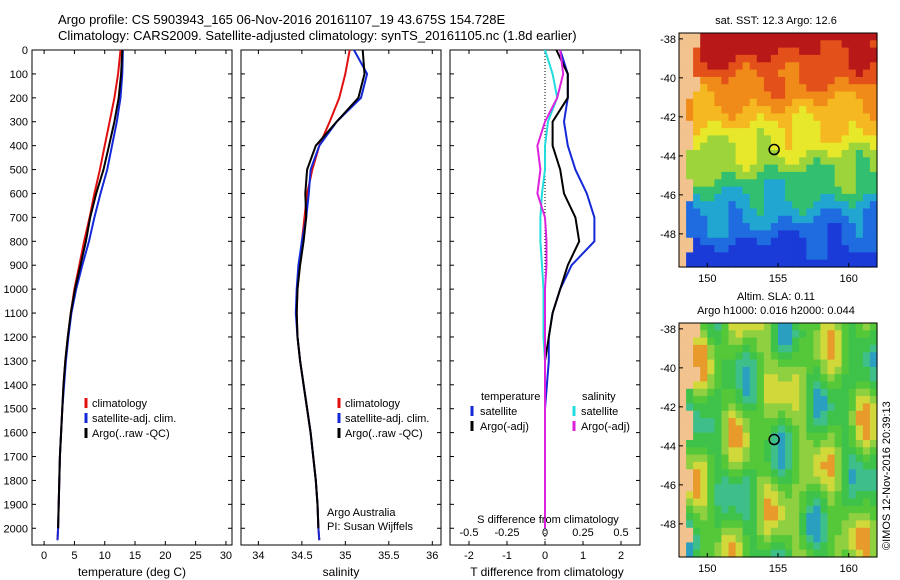 This screenshot has width=900, height=580. Describe the element at coordinates (341, 572) in the screenshot. I see `salinity-xlabel: salinity` at that location.